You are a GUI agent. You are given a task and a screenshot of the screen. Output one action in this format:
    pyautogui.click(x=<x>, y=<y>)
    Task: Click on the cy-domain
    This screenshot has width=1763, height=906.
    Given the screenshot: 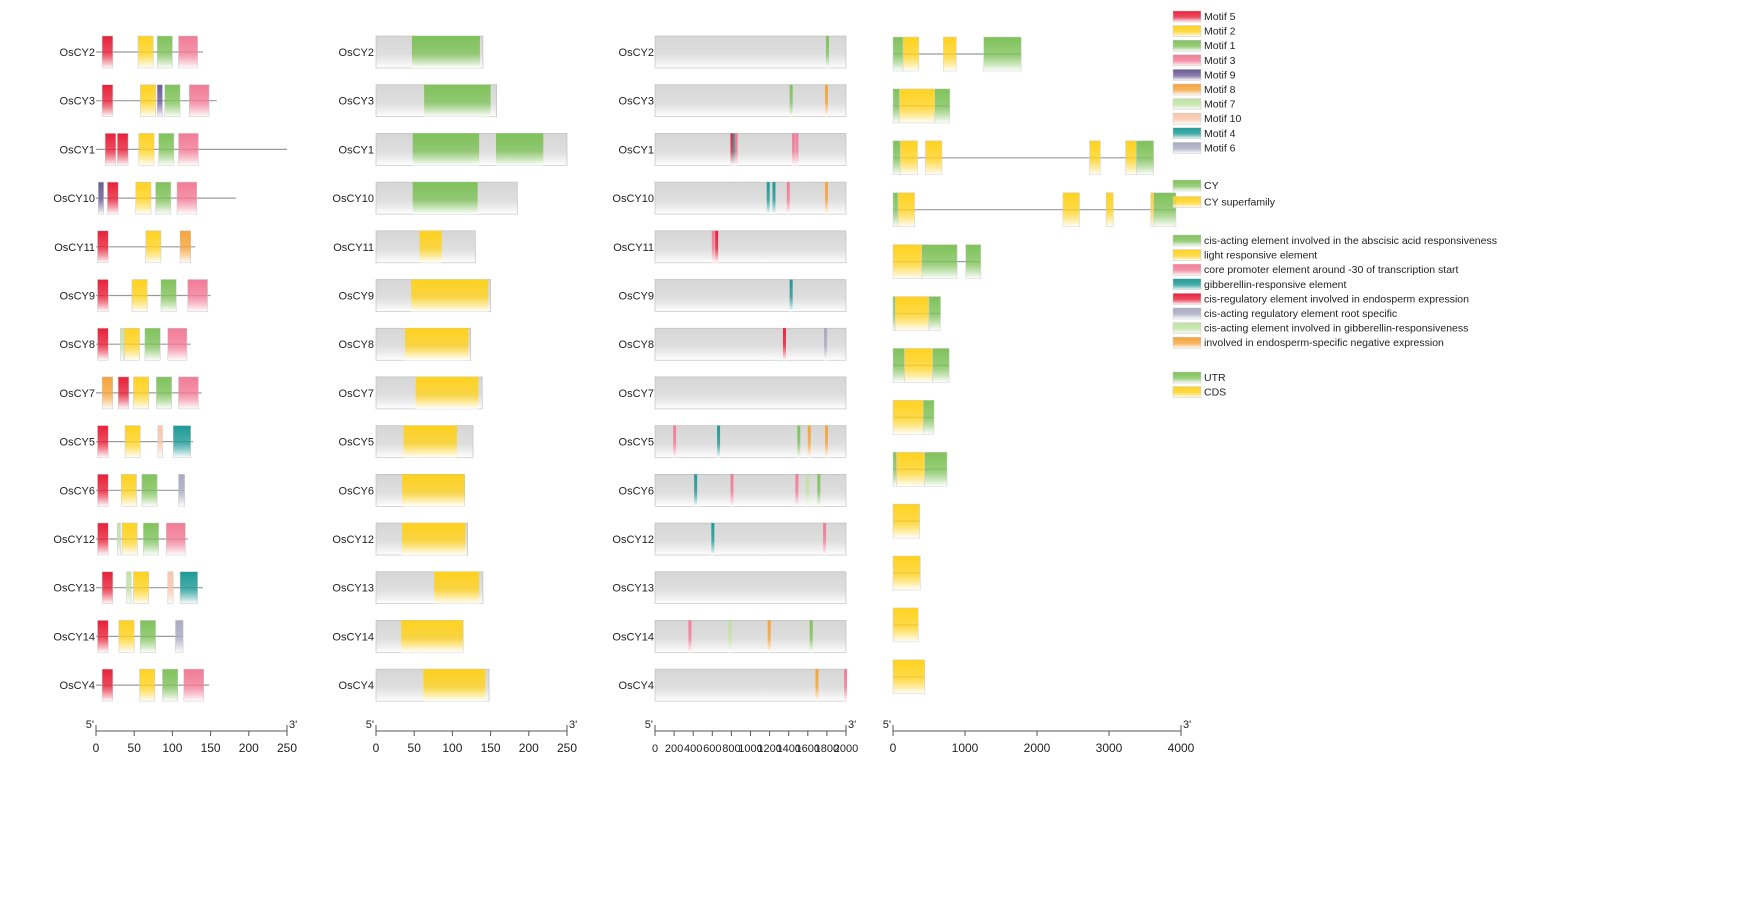 What is the action you would take?
    pyautogui.click(x=519, y=149)
    